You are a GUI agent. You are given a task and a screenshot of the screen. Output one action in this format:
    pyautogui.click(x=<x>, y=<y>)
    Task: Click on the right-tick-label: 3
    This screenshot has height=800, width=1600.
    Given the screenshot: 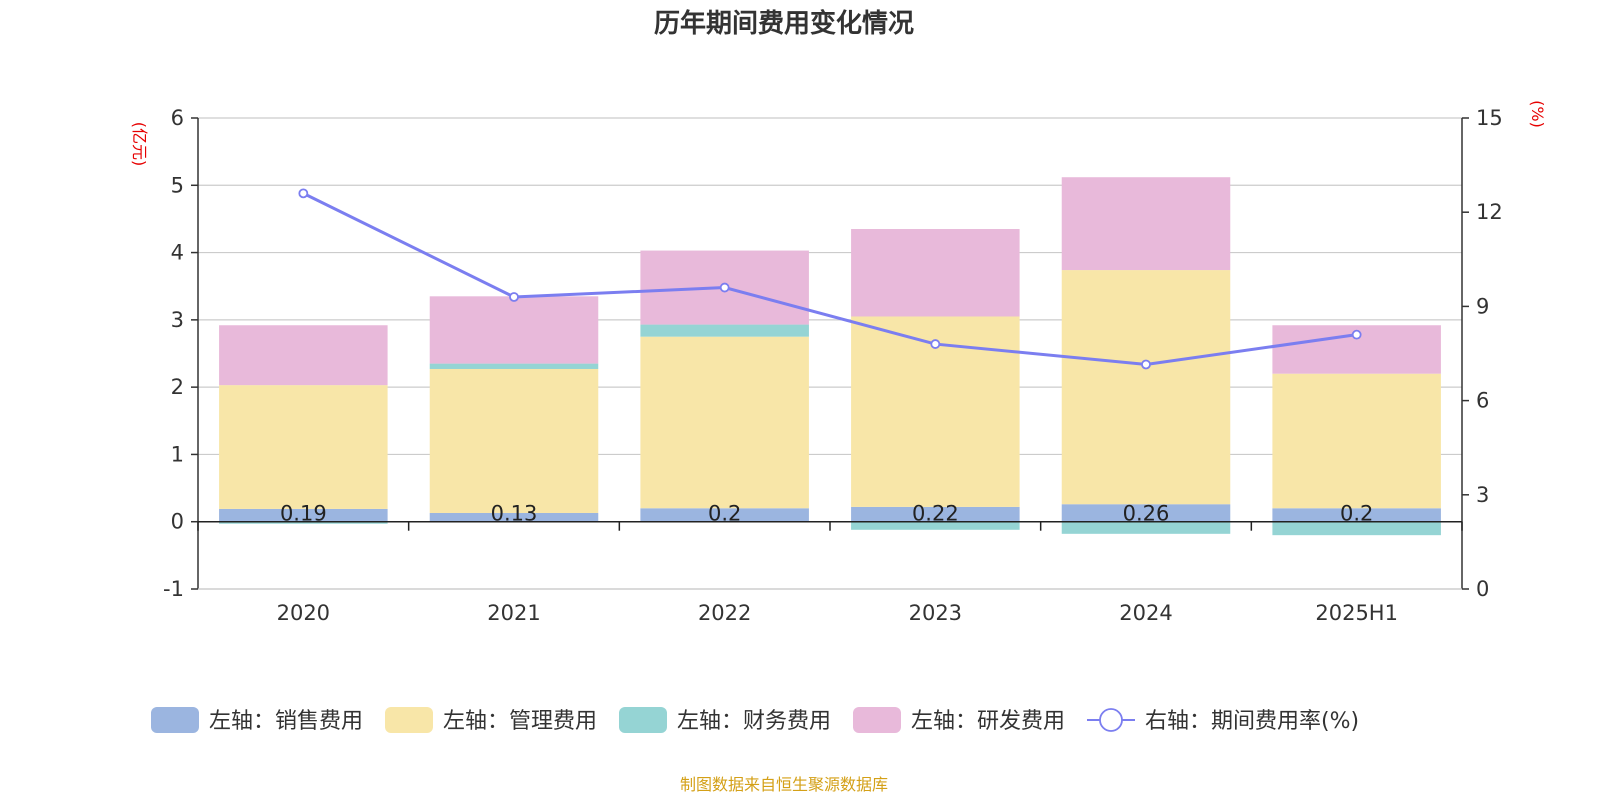 What is the action you would take?
    pyautogui.click(x=1482, y=495)
    